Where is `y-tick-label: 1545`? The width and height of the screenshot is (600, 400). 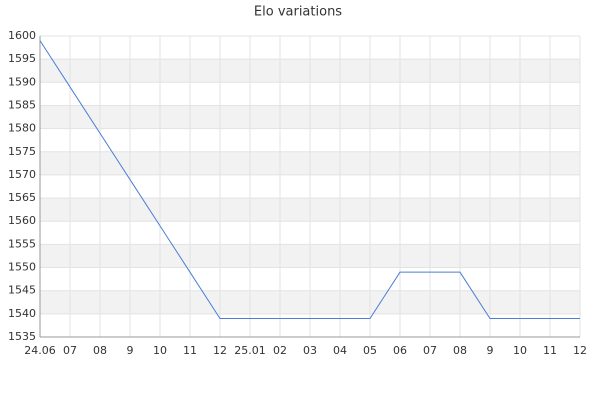
y-tick-label: 1545 is located at coordinates (22, 290).